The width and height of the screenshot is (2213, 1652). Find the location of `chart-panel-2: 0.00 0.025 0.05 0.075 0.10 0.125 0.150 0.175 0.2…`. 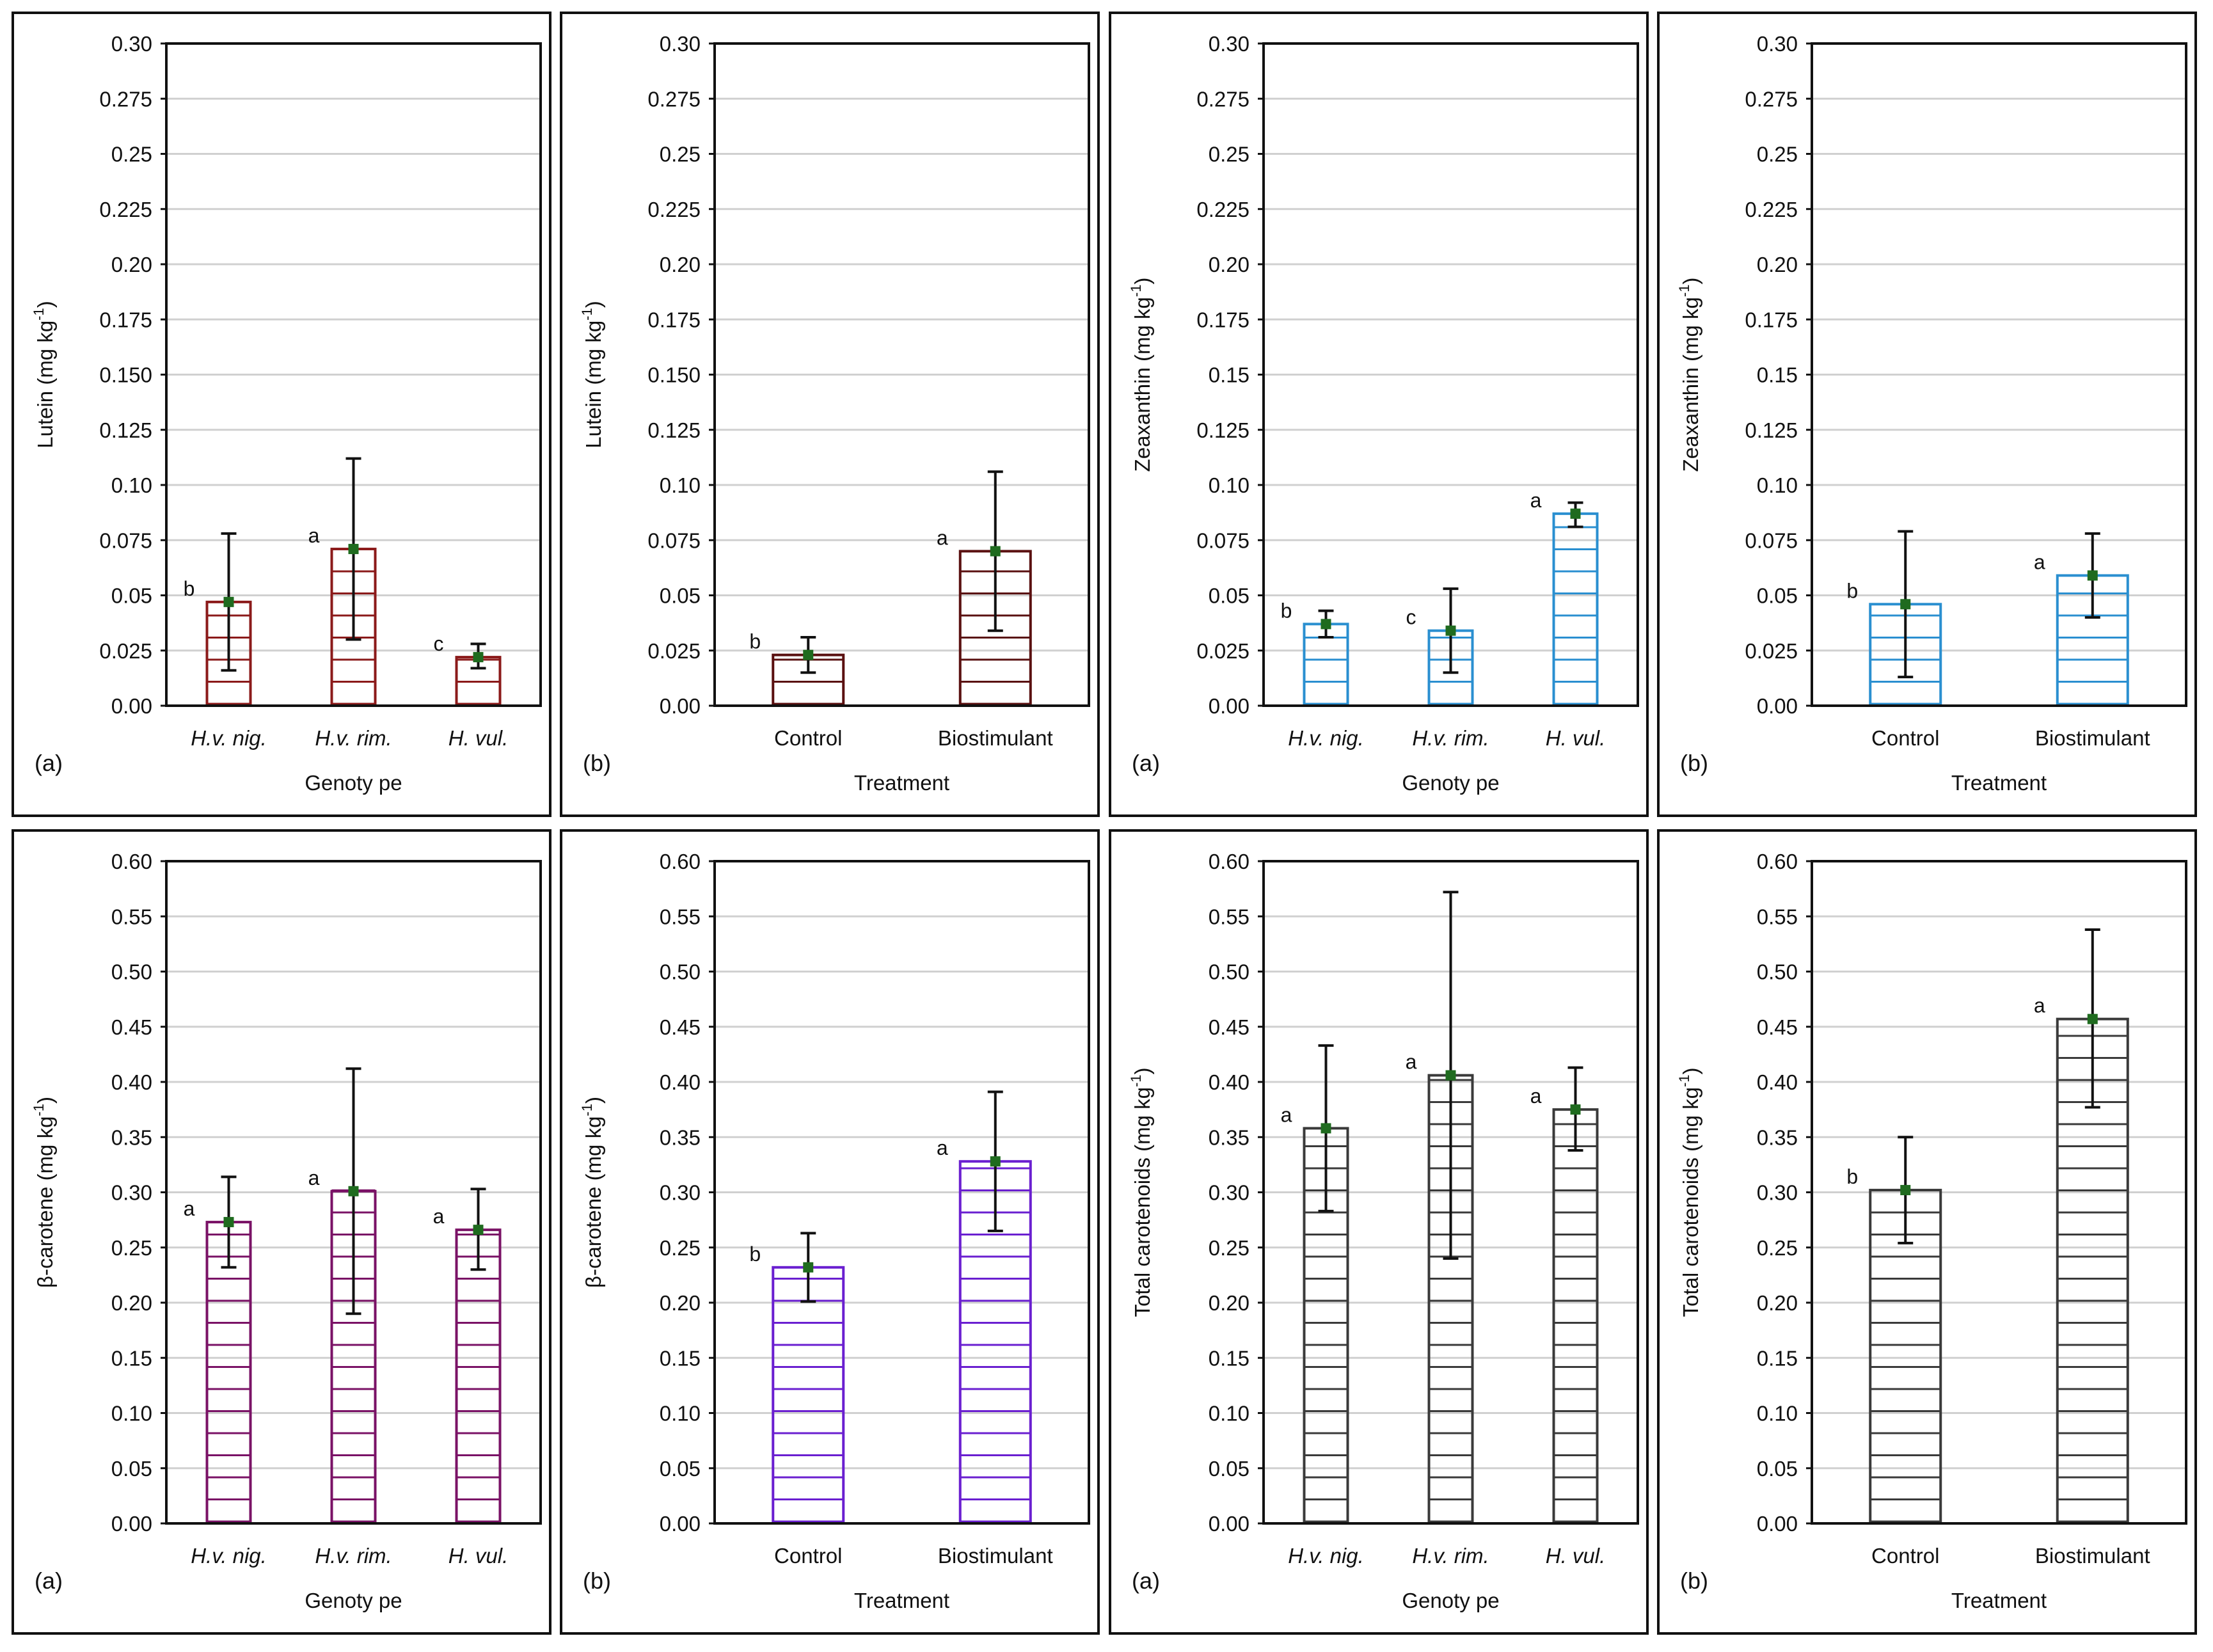

chart-panel-2: 0.00 0.025 0.05 0.075 0.10 0.125 0.150 0.175 0.2… is located at coordinates (830, 414).